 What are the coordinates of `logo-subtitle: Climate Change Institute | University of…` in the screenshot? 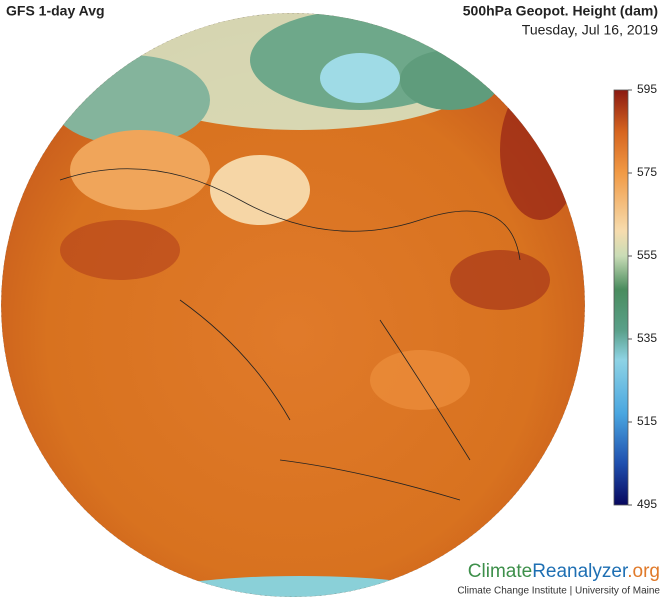 It's located at (558, 591).